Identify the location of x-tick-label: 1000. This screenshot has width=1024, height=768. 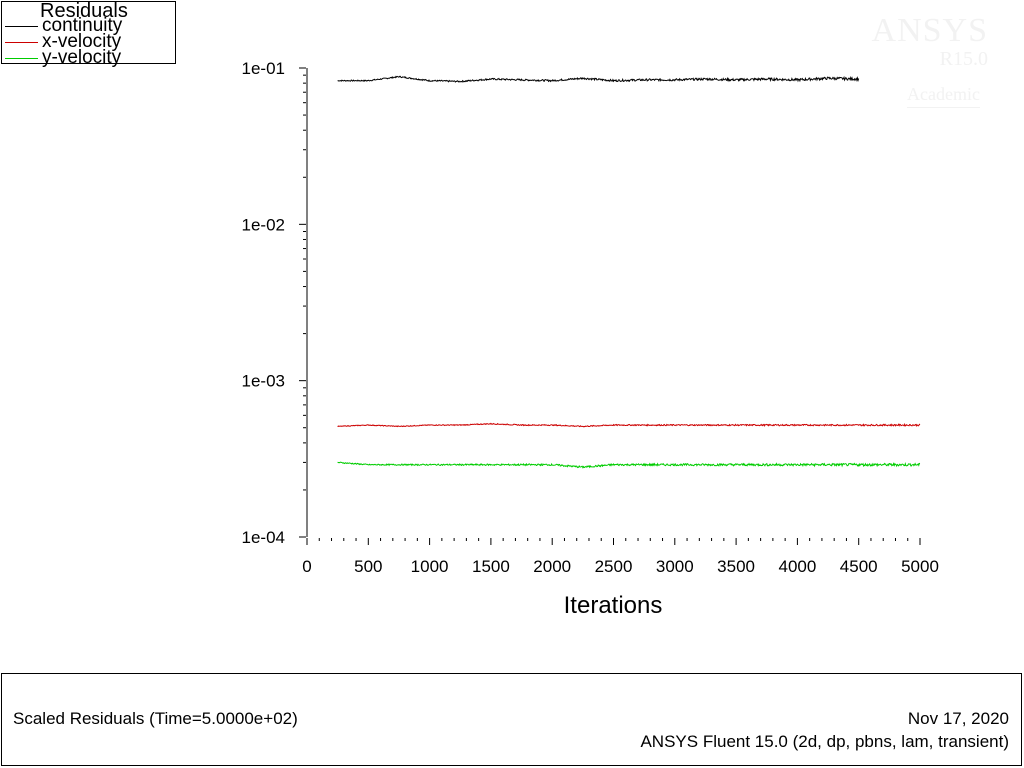
(430, 566).